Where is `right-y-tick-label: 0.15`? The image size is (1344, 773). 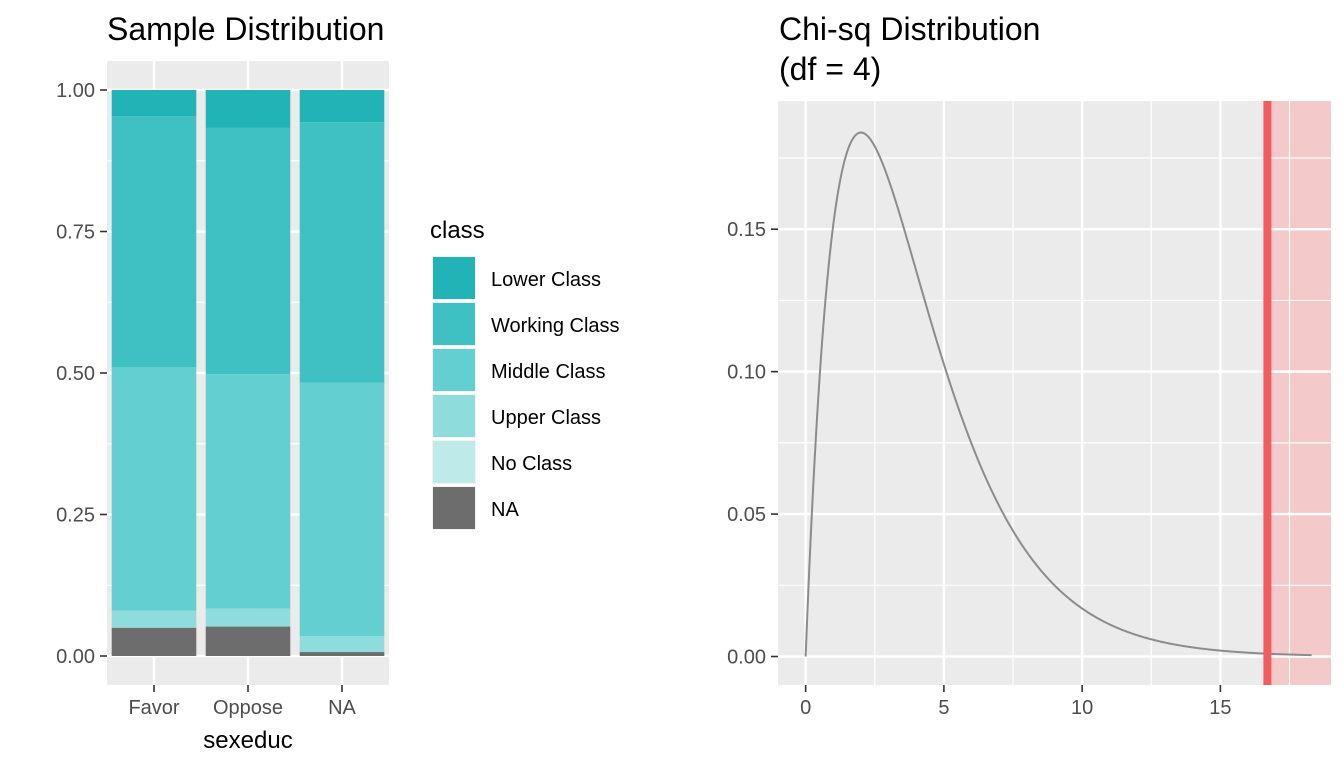 right-y-tick-label: 0.15 is located at coordinates (746, 230).